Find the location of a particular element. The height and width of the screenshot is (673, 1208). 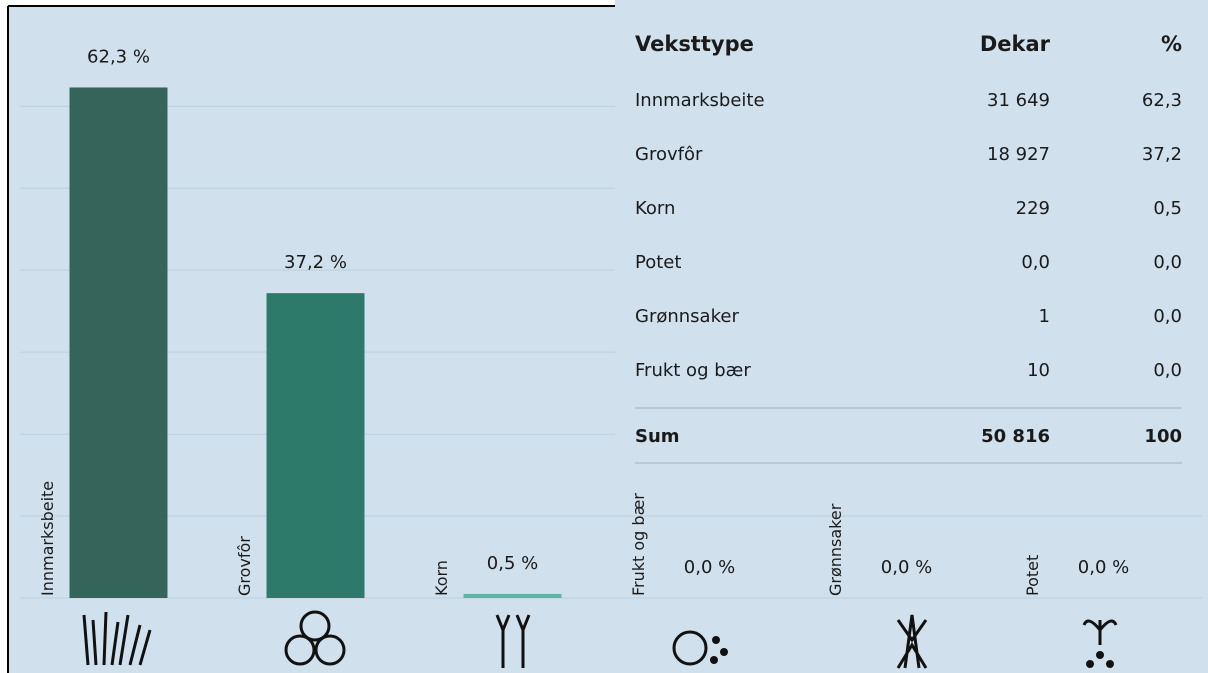

table-cell: 229 is located at coordinates (1033, 208).